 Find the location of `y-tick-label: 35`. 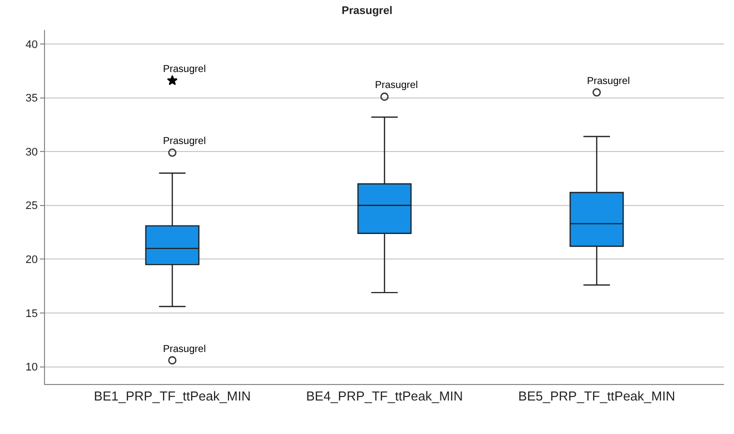

y-tick-label: 35 is located at coordinates (32, 98).